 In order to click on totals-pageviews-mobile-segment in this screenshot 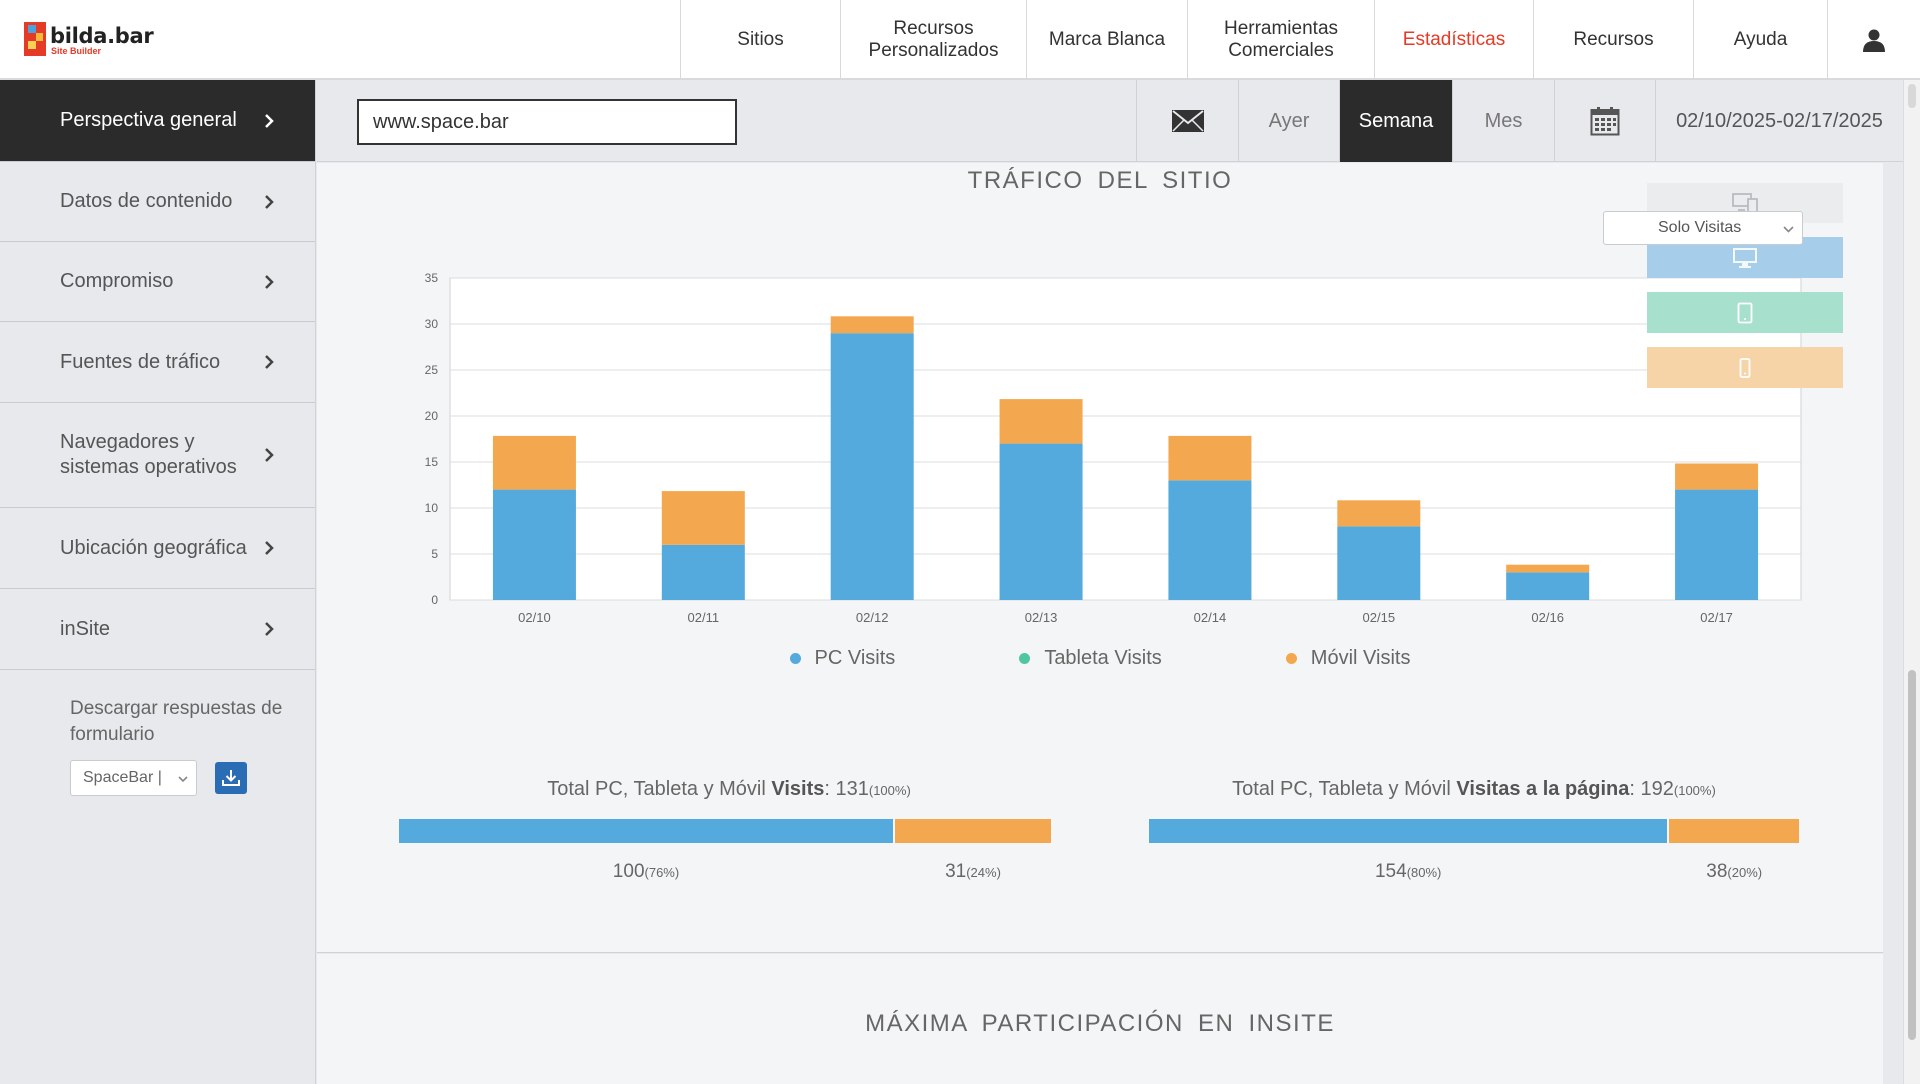, I will do `click(1734, 831)`.